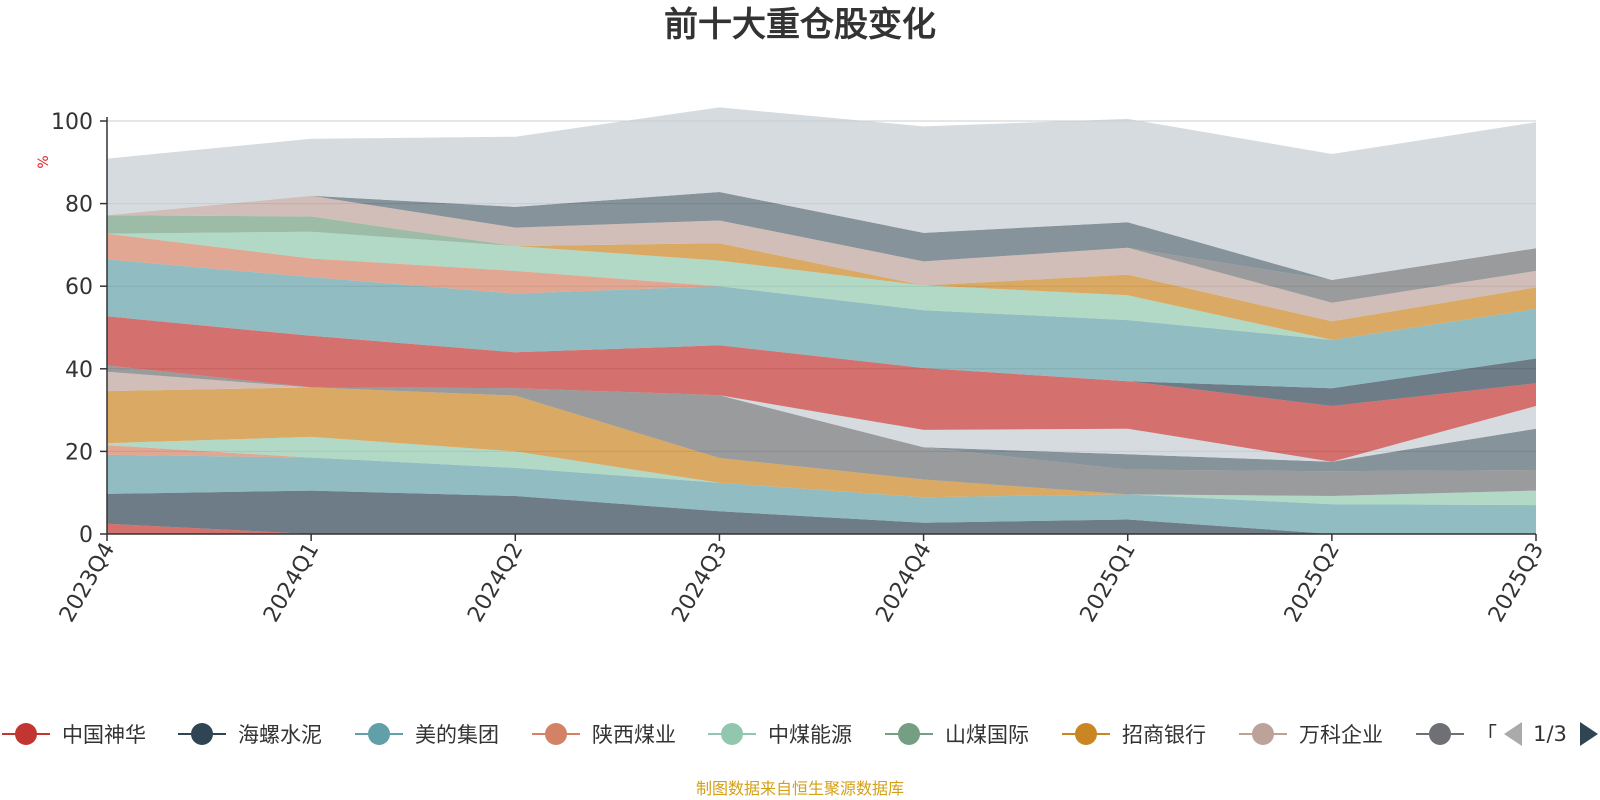 Image resolution: width=1600 pixels, height=800 pixels. What do you see at coordinates (79, 452) in the screenshot?
I see `y-tick-label: 20` at bounding box center [79, 452].